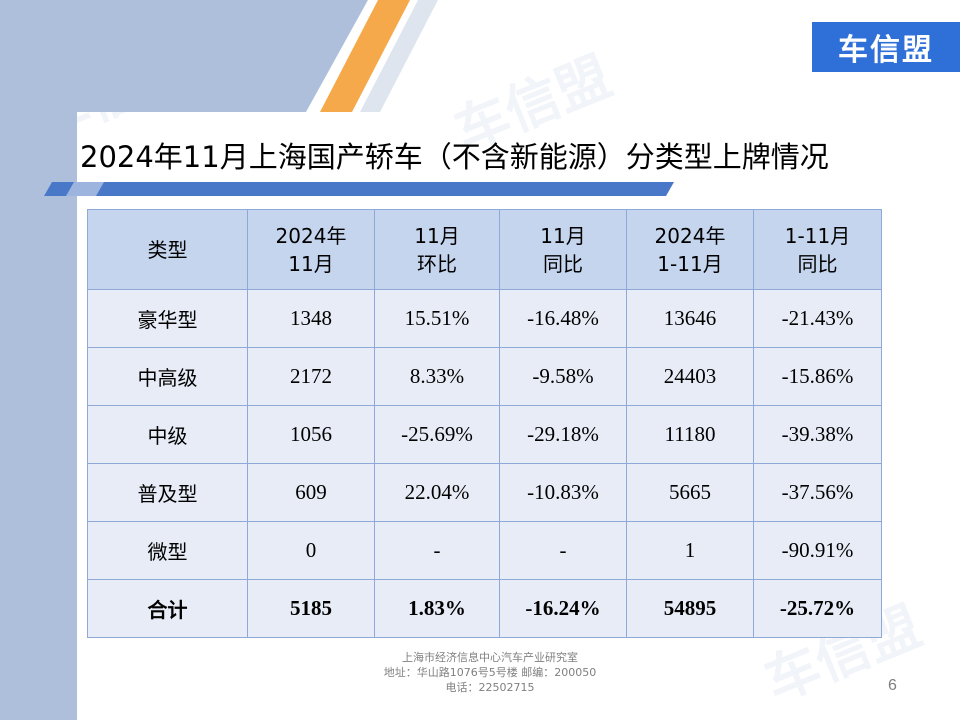 The image size is (960, 720). Describe the element at coordinates (167, 608) in the screenshot. I see `row-category: 合计` at that location.